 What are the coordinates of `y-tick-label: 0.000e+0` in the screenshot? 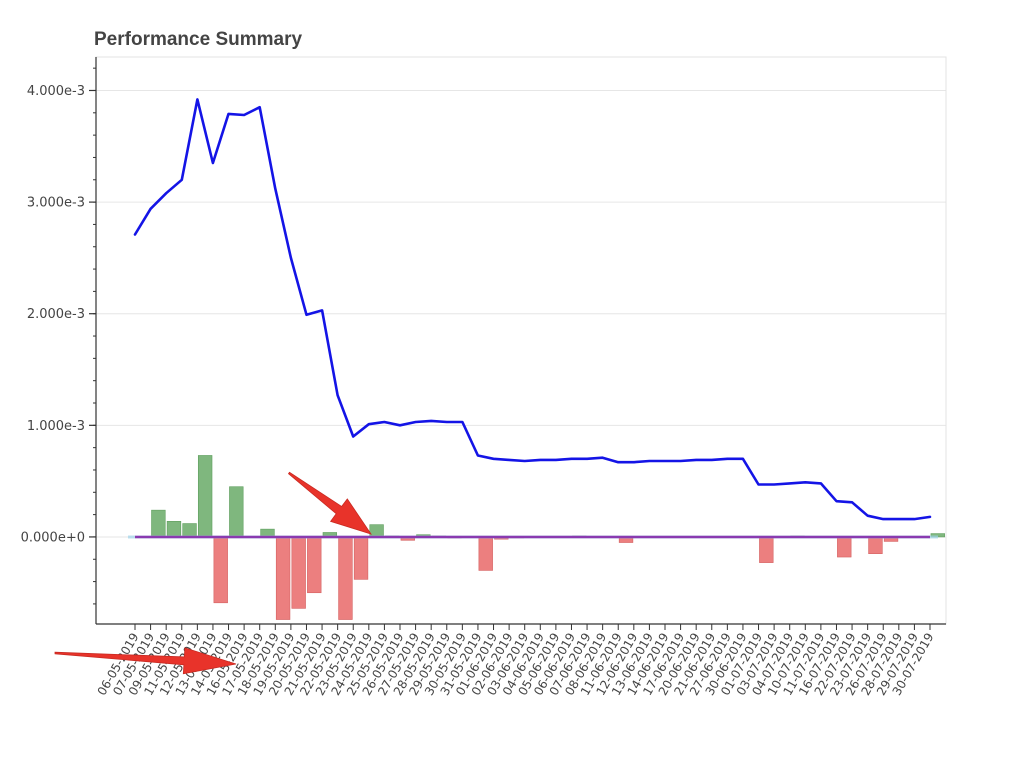 It's located at (53, 537).